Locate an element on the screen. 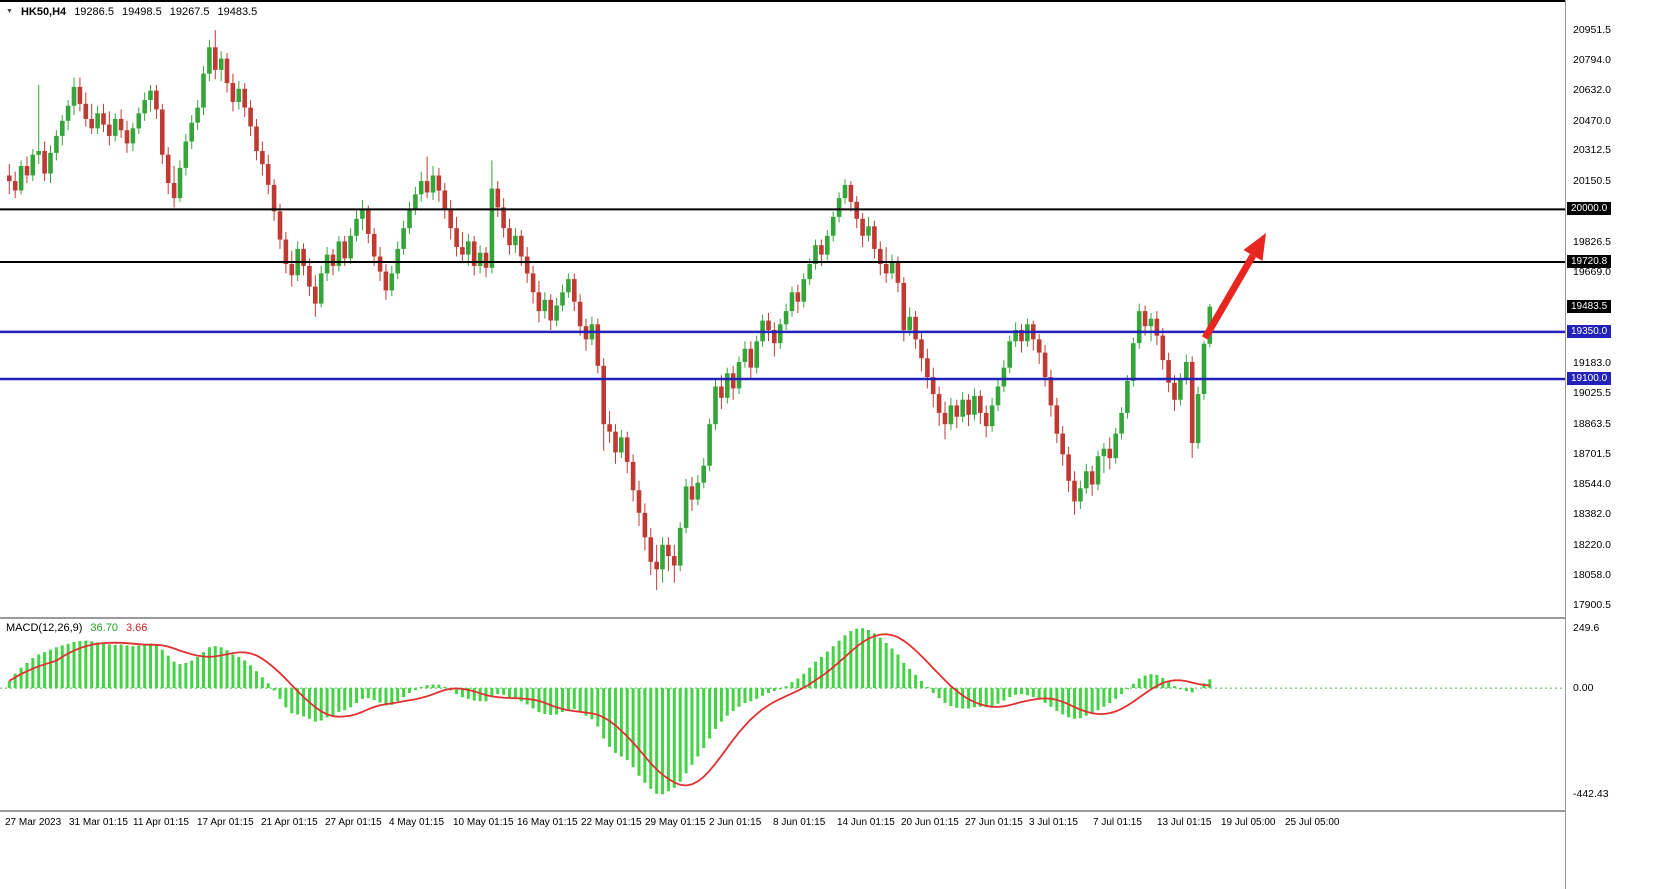  price-line-badge: 19100.0 is located at coordinates (1589, 378).